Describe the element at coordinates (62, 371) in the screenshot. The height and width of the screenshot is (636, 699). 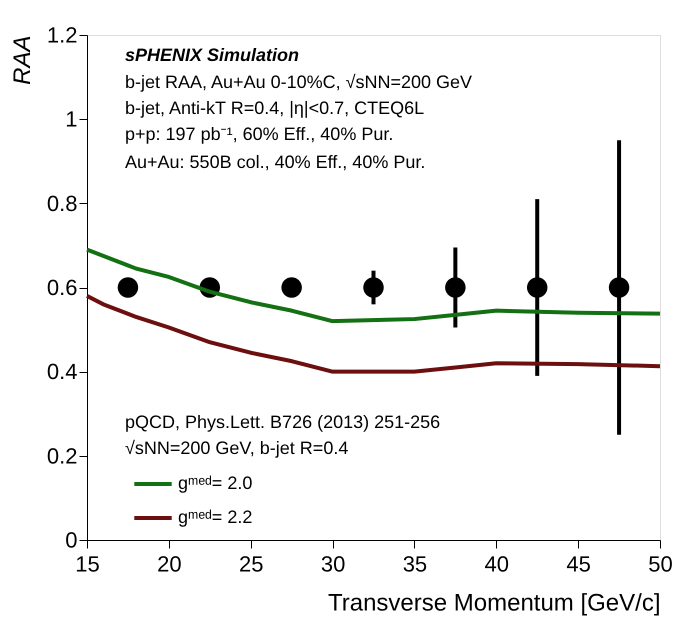
I see `y-tick-label: 0.4` at that location.